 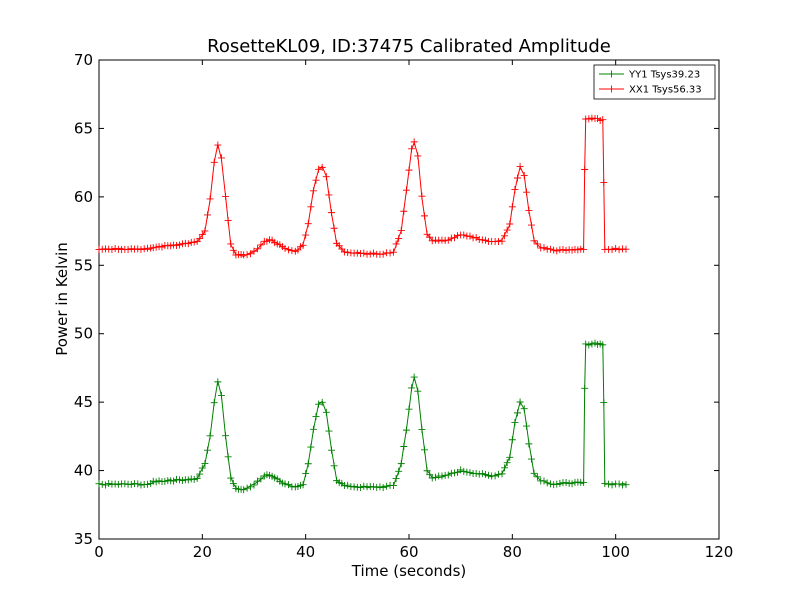 What do you see at coordinates (512, 552) in the screenshot?
I see `x-tick-label: 80` at bounding box center [512, 552].